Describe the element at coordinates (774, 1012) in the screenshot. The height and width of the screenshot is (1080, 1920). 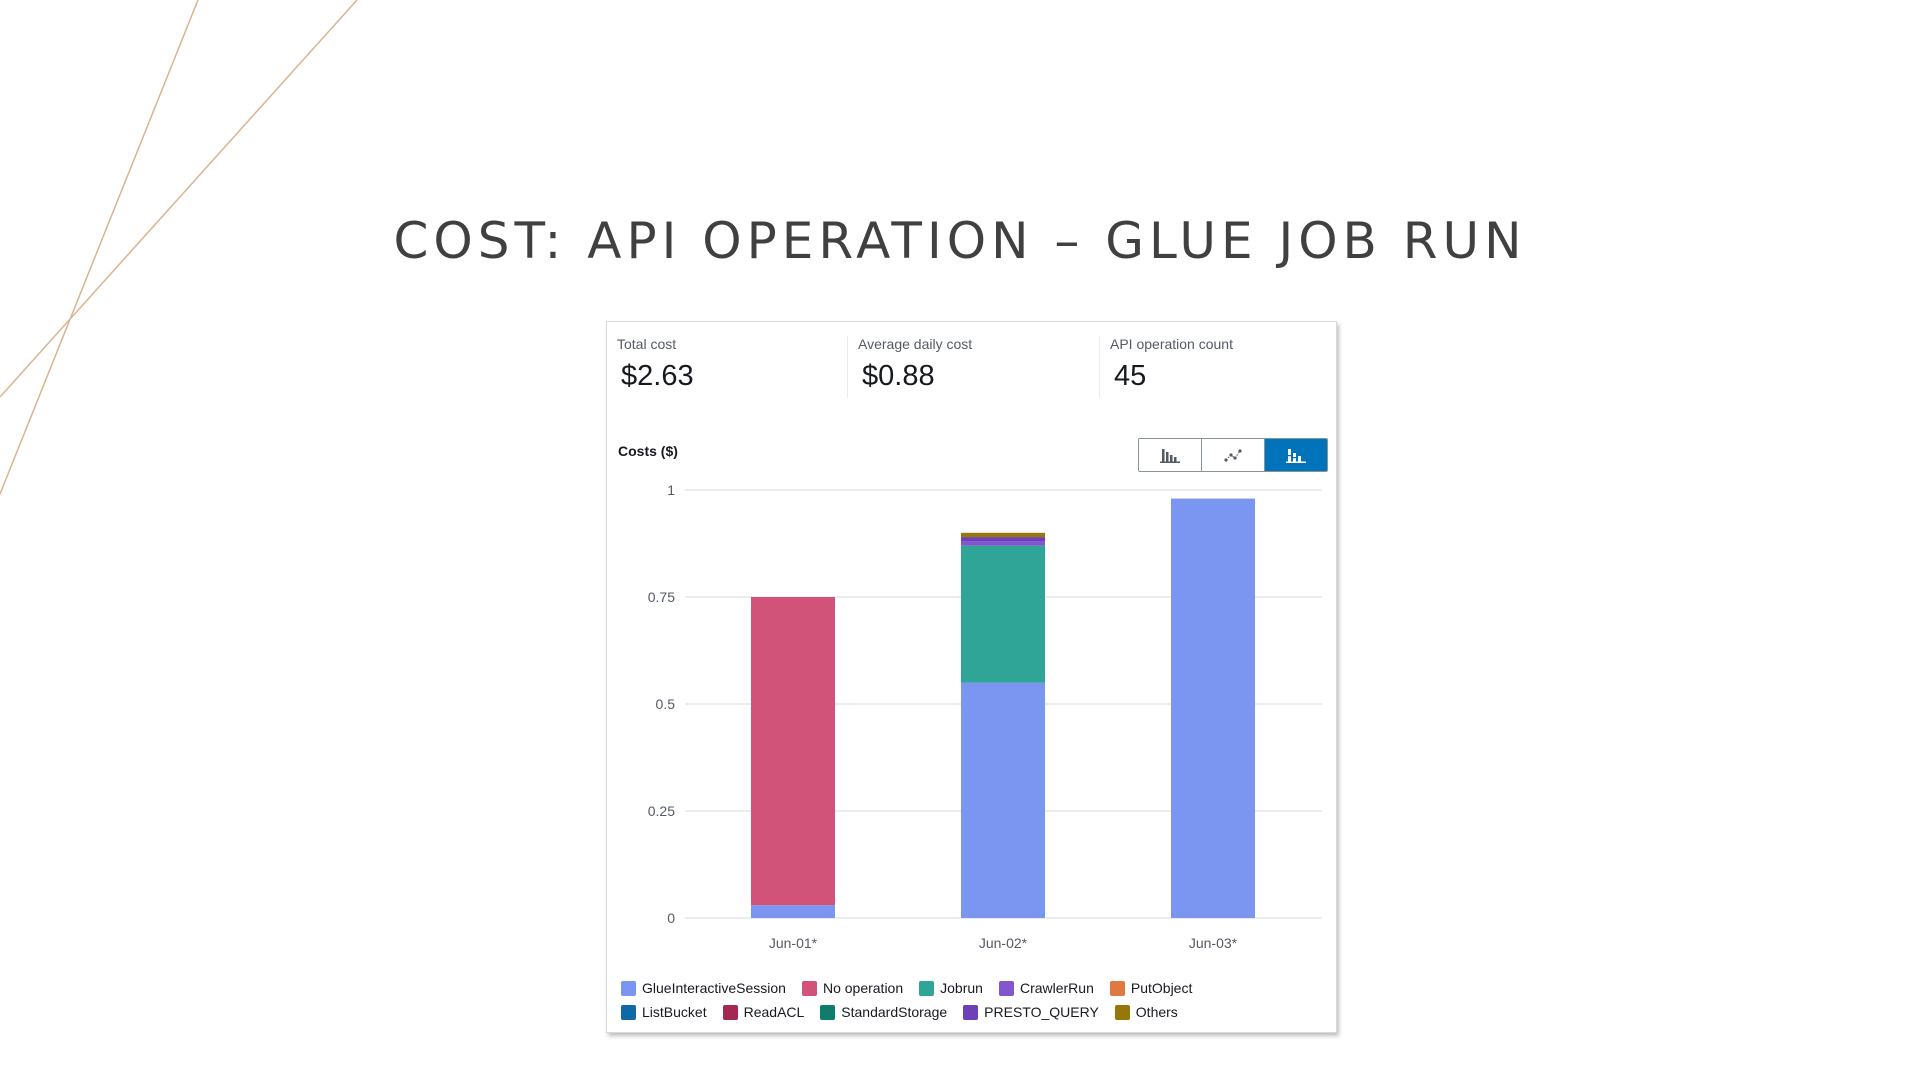
I see `legend-label: ReadACL` at that location.